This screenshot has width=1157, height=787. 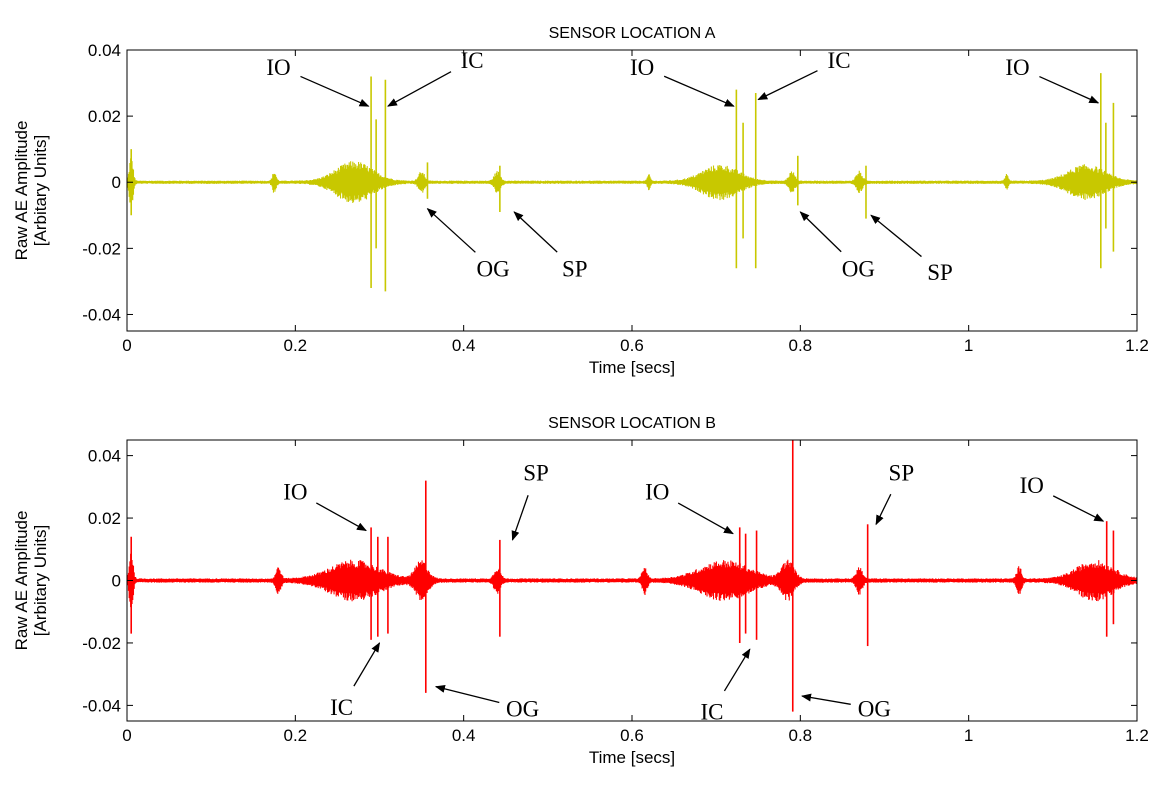 I want to click on chart-title: SENSOR LOCATION A, so click(x=632, y=33).